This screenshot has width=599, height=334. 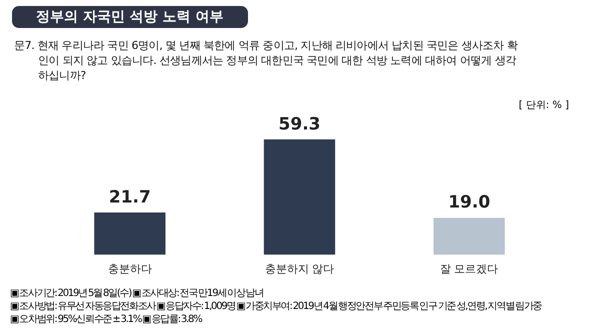 What do you see at coordinates (129, 197) in the screenshot?
I see `data-label: 21.7` at bounding box center [129, 197].